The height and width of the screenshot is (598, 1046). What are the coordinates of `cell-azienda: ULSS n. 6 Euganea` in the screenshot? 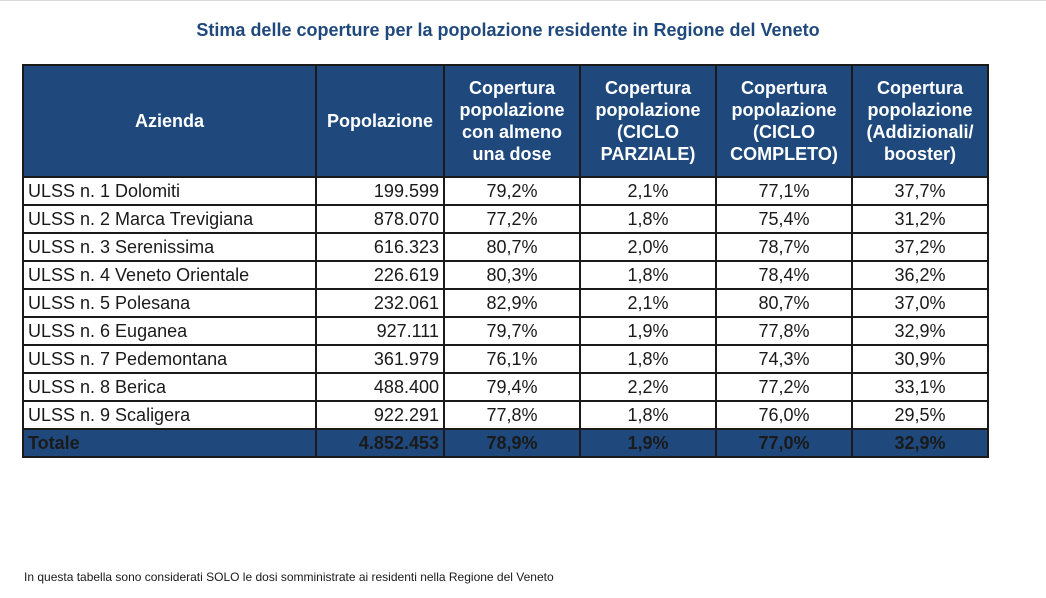 It's located at (169, 331).